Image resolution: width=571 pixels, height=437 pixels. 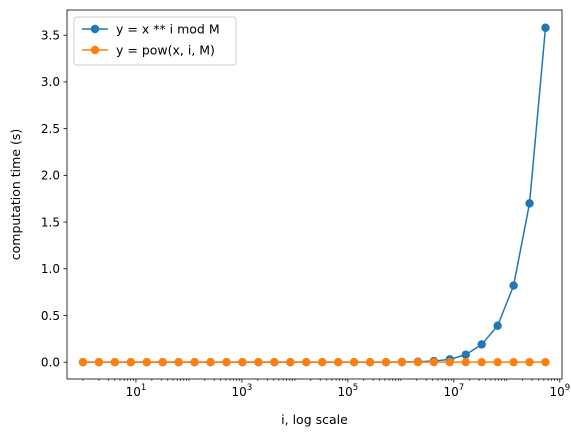 I want to click on y-tick-label: 1.5, so click(x=50, y=222).